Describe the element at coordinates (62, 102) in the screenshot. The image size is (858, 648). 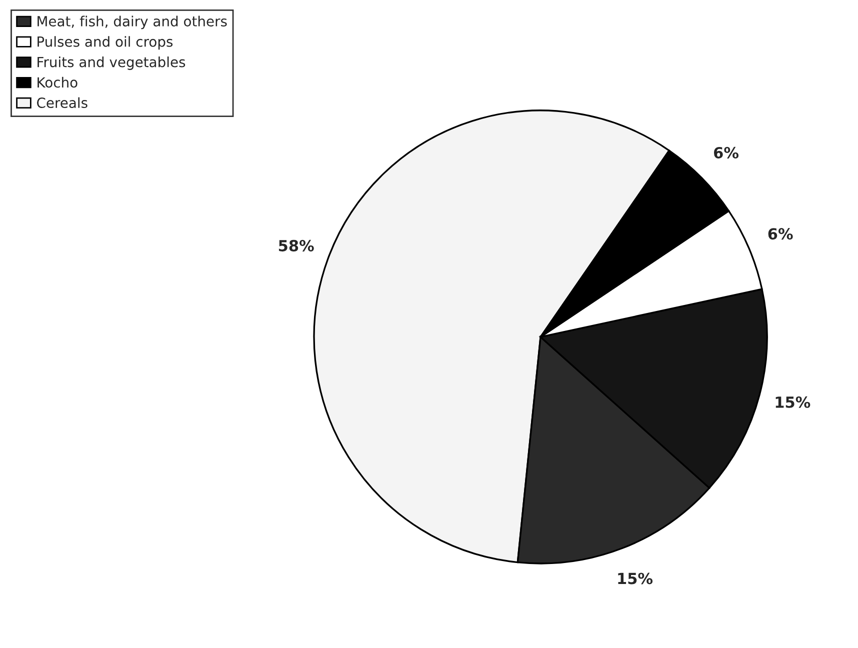
I see `legend-label: Cereals` at that location.